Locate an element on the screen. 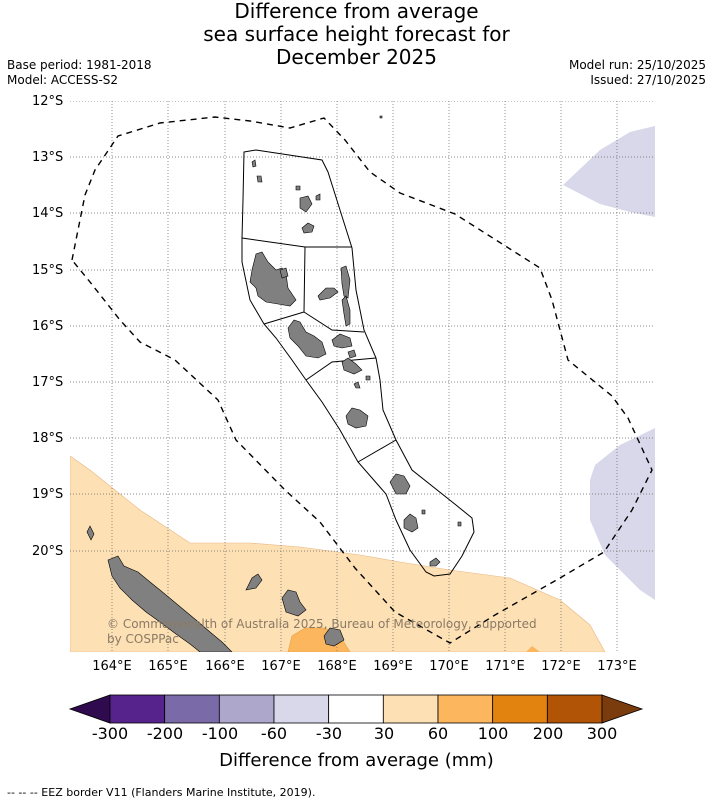  lon-tick-label: 172°E is located at coordinates (561, 666).